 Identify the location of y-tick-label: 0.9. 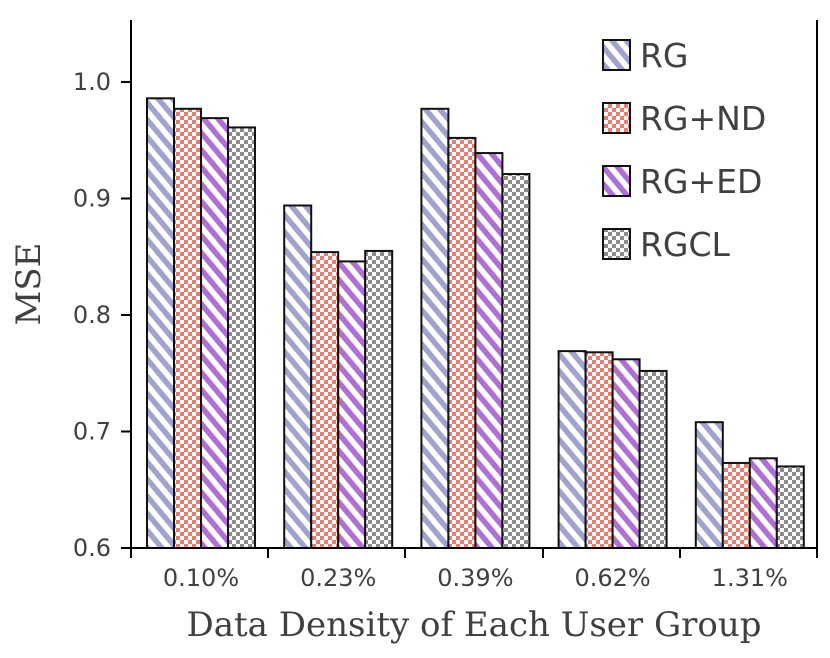
(92, 199).